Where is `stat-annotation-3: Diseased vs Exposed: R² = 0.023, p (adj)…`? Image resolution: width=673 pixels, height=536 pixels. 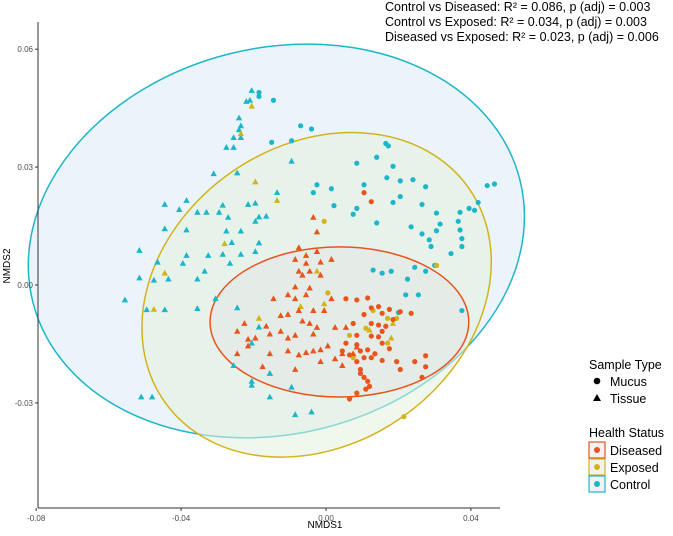 stat-annotation-3: Diseased vs Exposed: R² = 0.023, p (adj)… is located at coordinates (522, 37).